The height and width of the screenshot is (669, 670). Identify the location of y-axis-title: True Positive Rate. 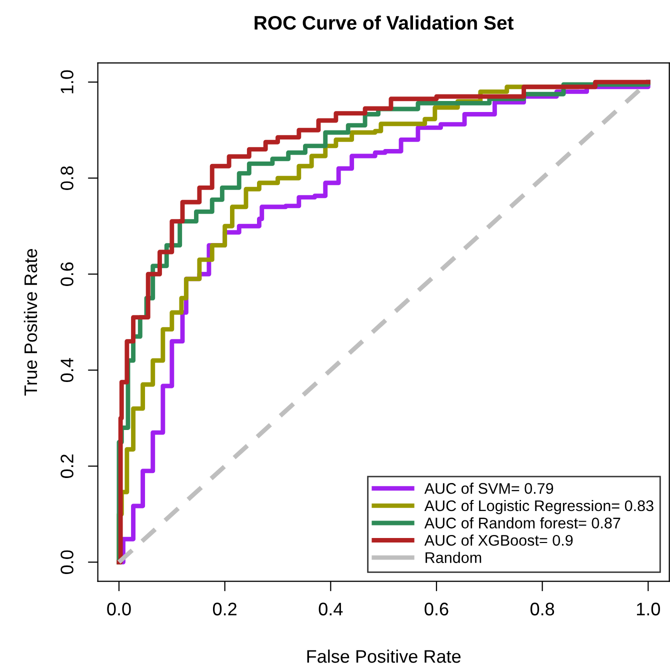
(31, 322).